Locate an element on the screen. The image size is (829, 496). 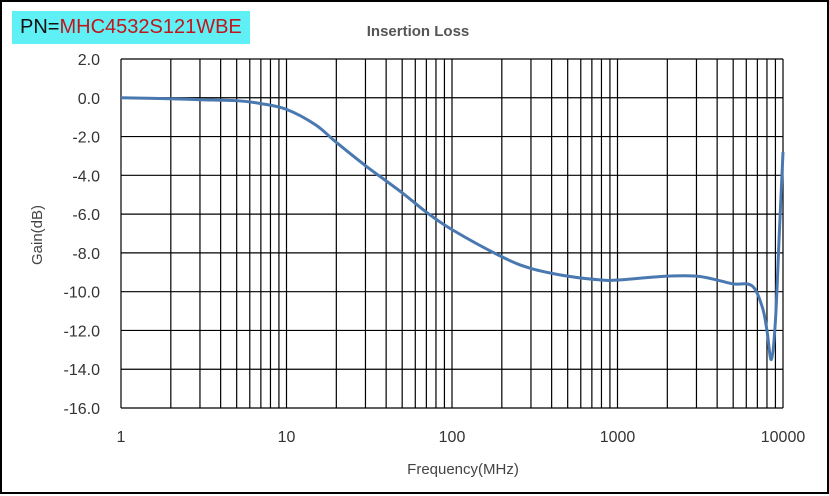
y-axis-label: Gain(dB) is located at coordinates (37, 235).